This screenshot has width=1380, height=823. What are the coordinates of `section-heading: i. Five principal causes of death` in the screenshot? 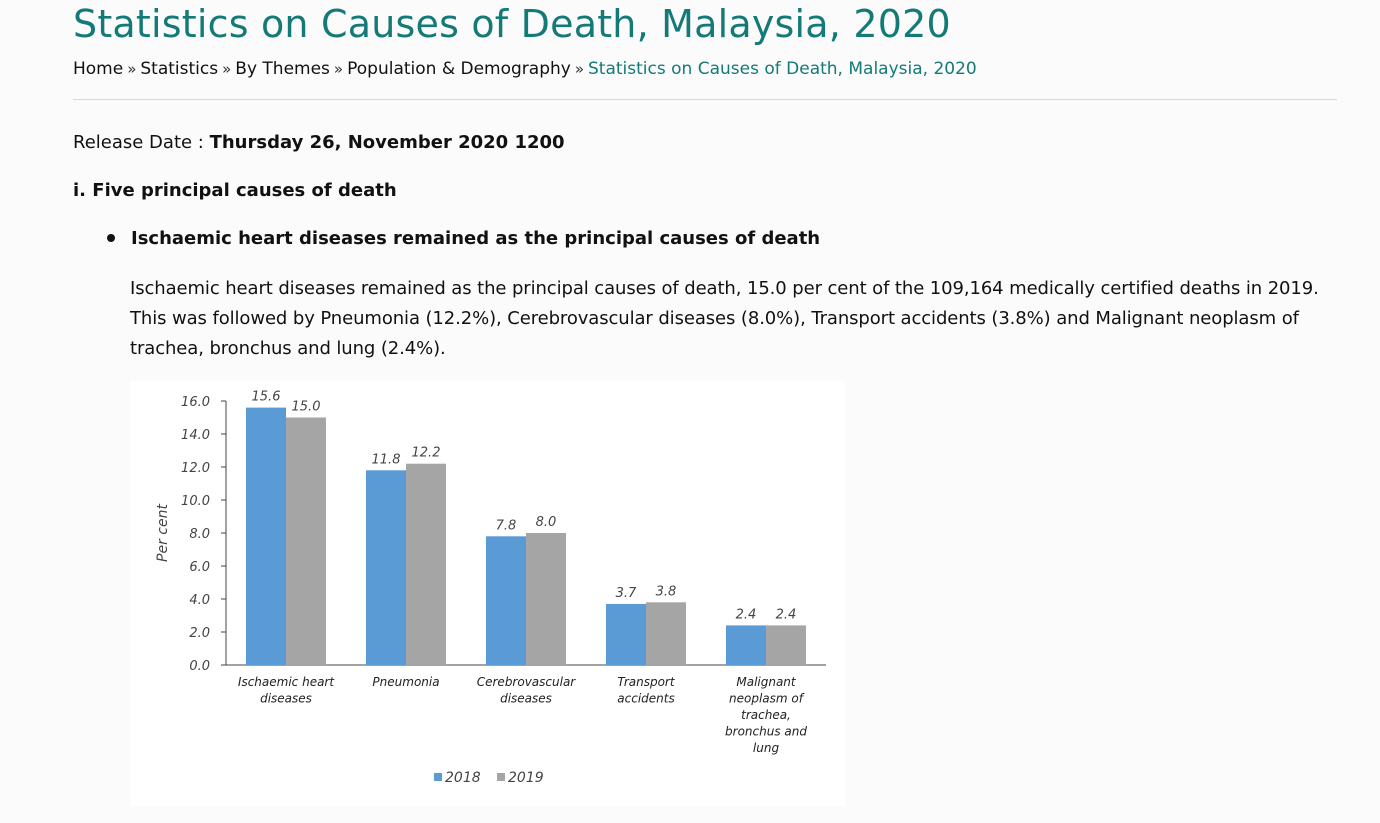 It's located at (235, 190).